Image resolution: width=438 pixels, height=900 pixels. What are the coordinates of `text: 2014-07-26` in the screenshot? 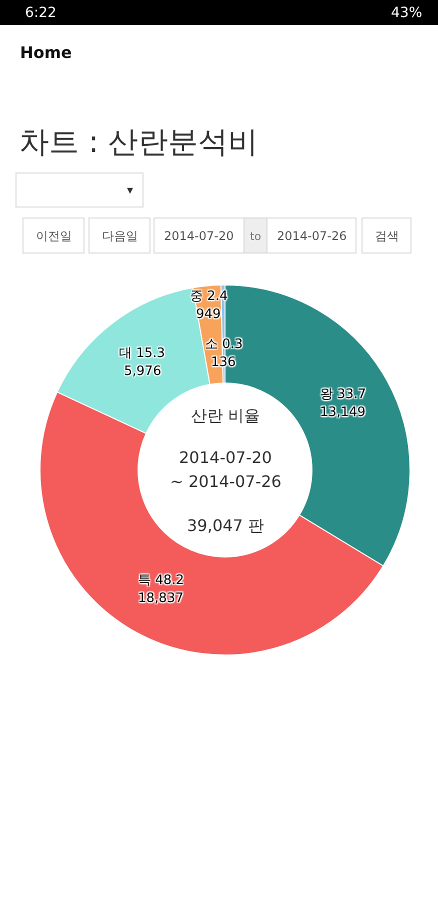 It's located at (312, 236).